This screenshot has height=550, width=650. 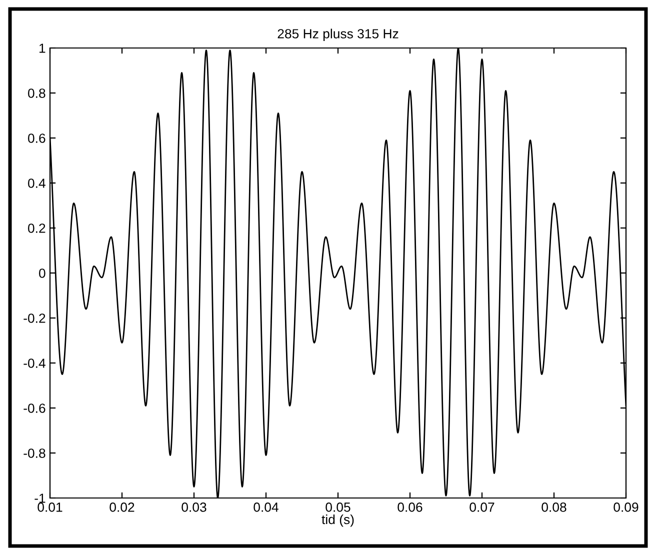 What do you see at coordinates (35, 408) in the screenshot?
I see `y-tick-label: -0.6` at bounding box center [35, 408].